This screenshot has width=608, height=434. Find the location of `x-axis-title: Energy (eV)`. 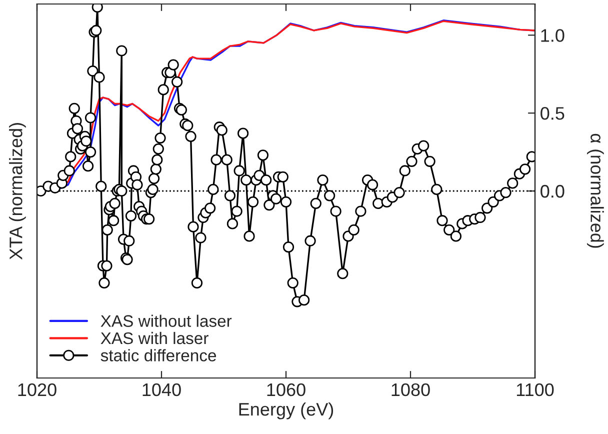

x-axis-title: Energy (eV) is located at coordinates (286, 411).